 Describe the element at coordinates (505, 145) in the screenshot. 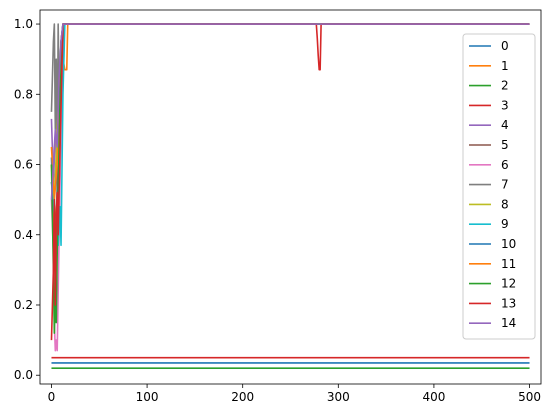

I see `legend-label-5: 5` at that location.